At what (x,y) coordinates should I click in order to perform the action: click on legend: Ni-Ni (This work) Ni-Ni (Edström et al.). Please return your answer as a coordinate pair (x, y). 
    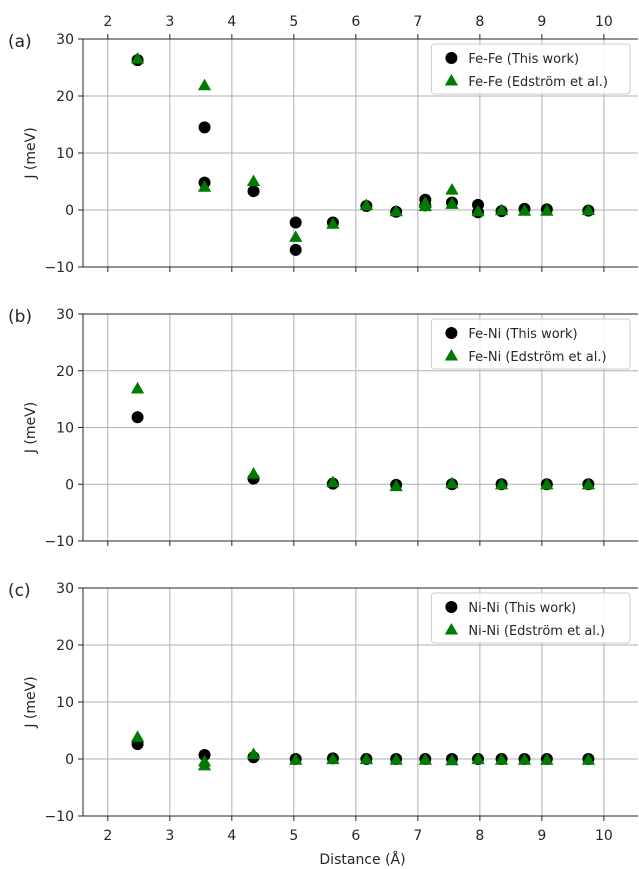
    Looking at the image, I should click on (530, 618).